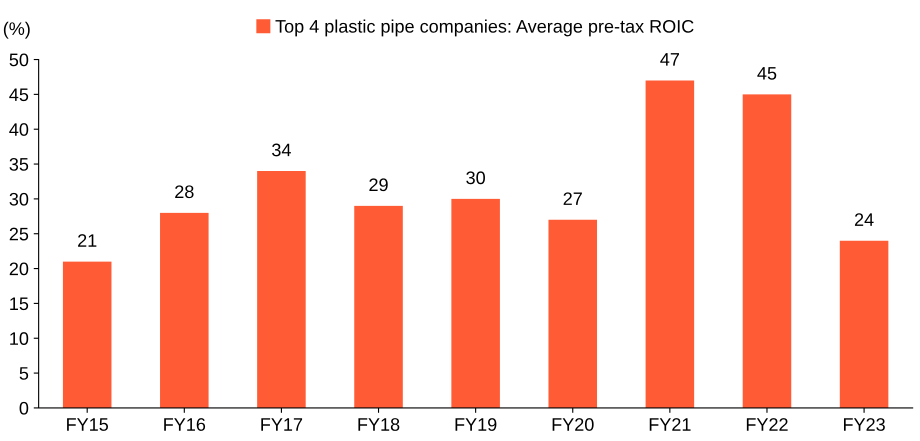 The image size is (920, 441). I want to click on data-label: 34, so click(281, 150).